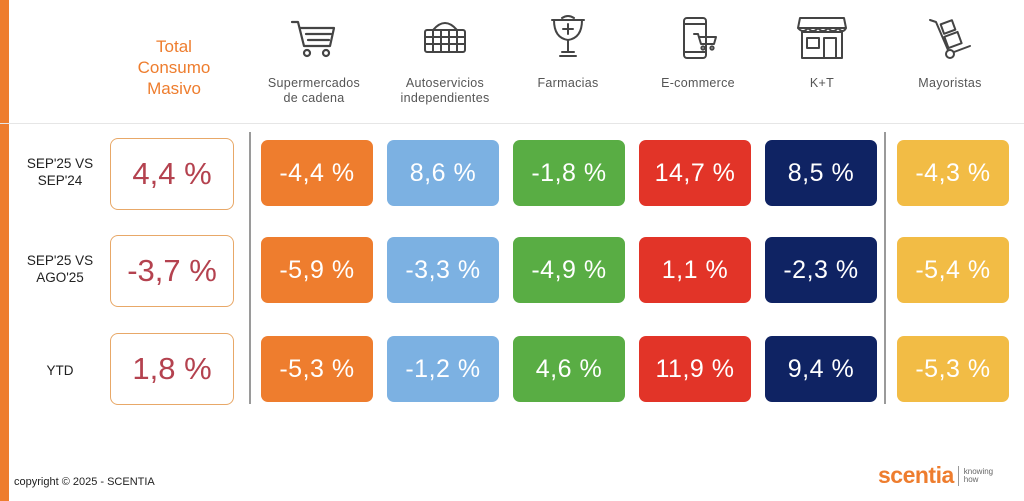  I want to click on total-header: Total Consumo Masivo, so click(174, 67).